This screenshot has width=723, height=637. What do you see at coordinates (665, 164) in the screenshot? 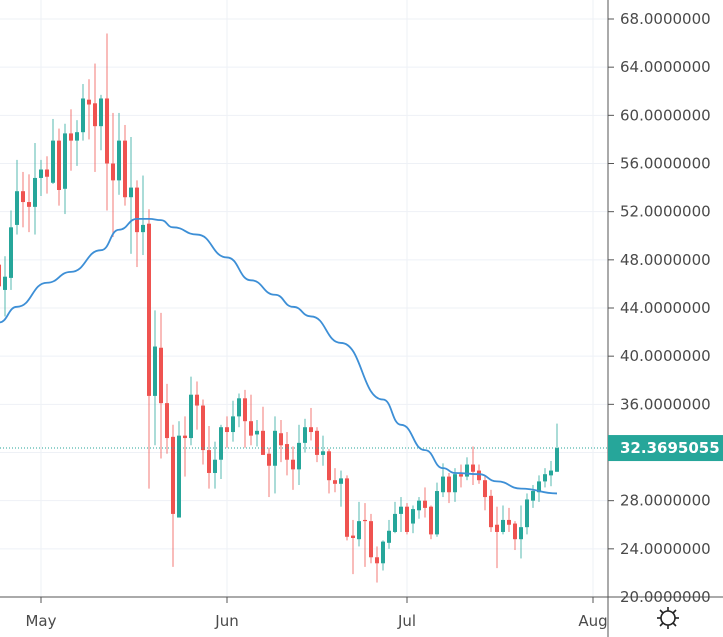
I see `y-tick-label: 56.0000000` at bounding box center [665, 164].